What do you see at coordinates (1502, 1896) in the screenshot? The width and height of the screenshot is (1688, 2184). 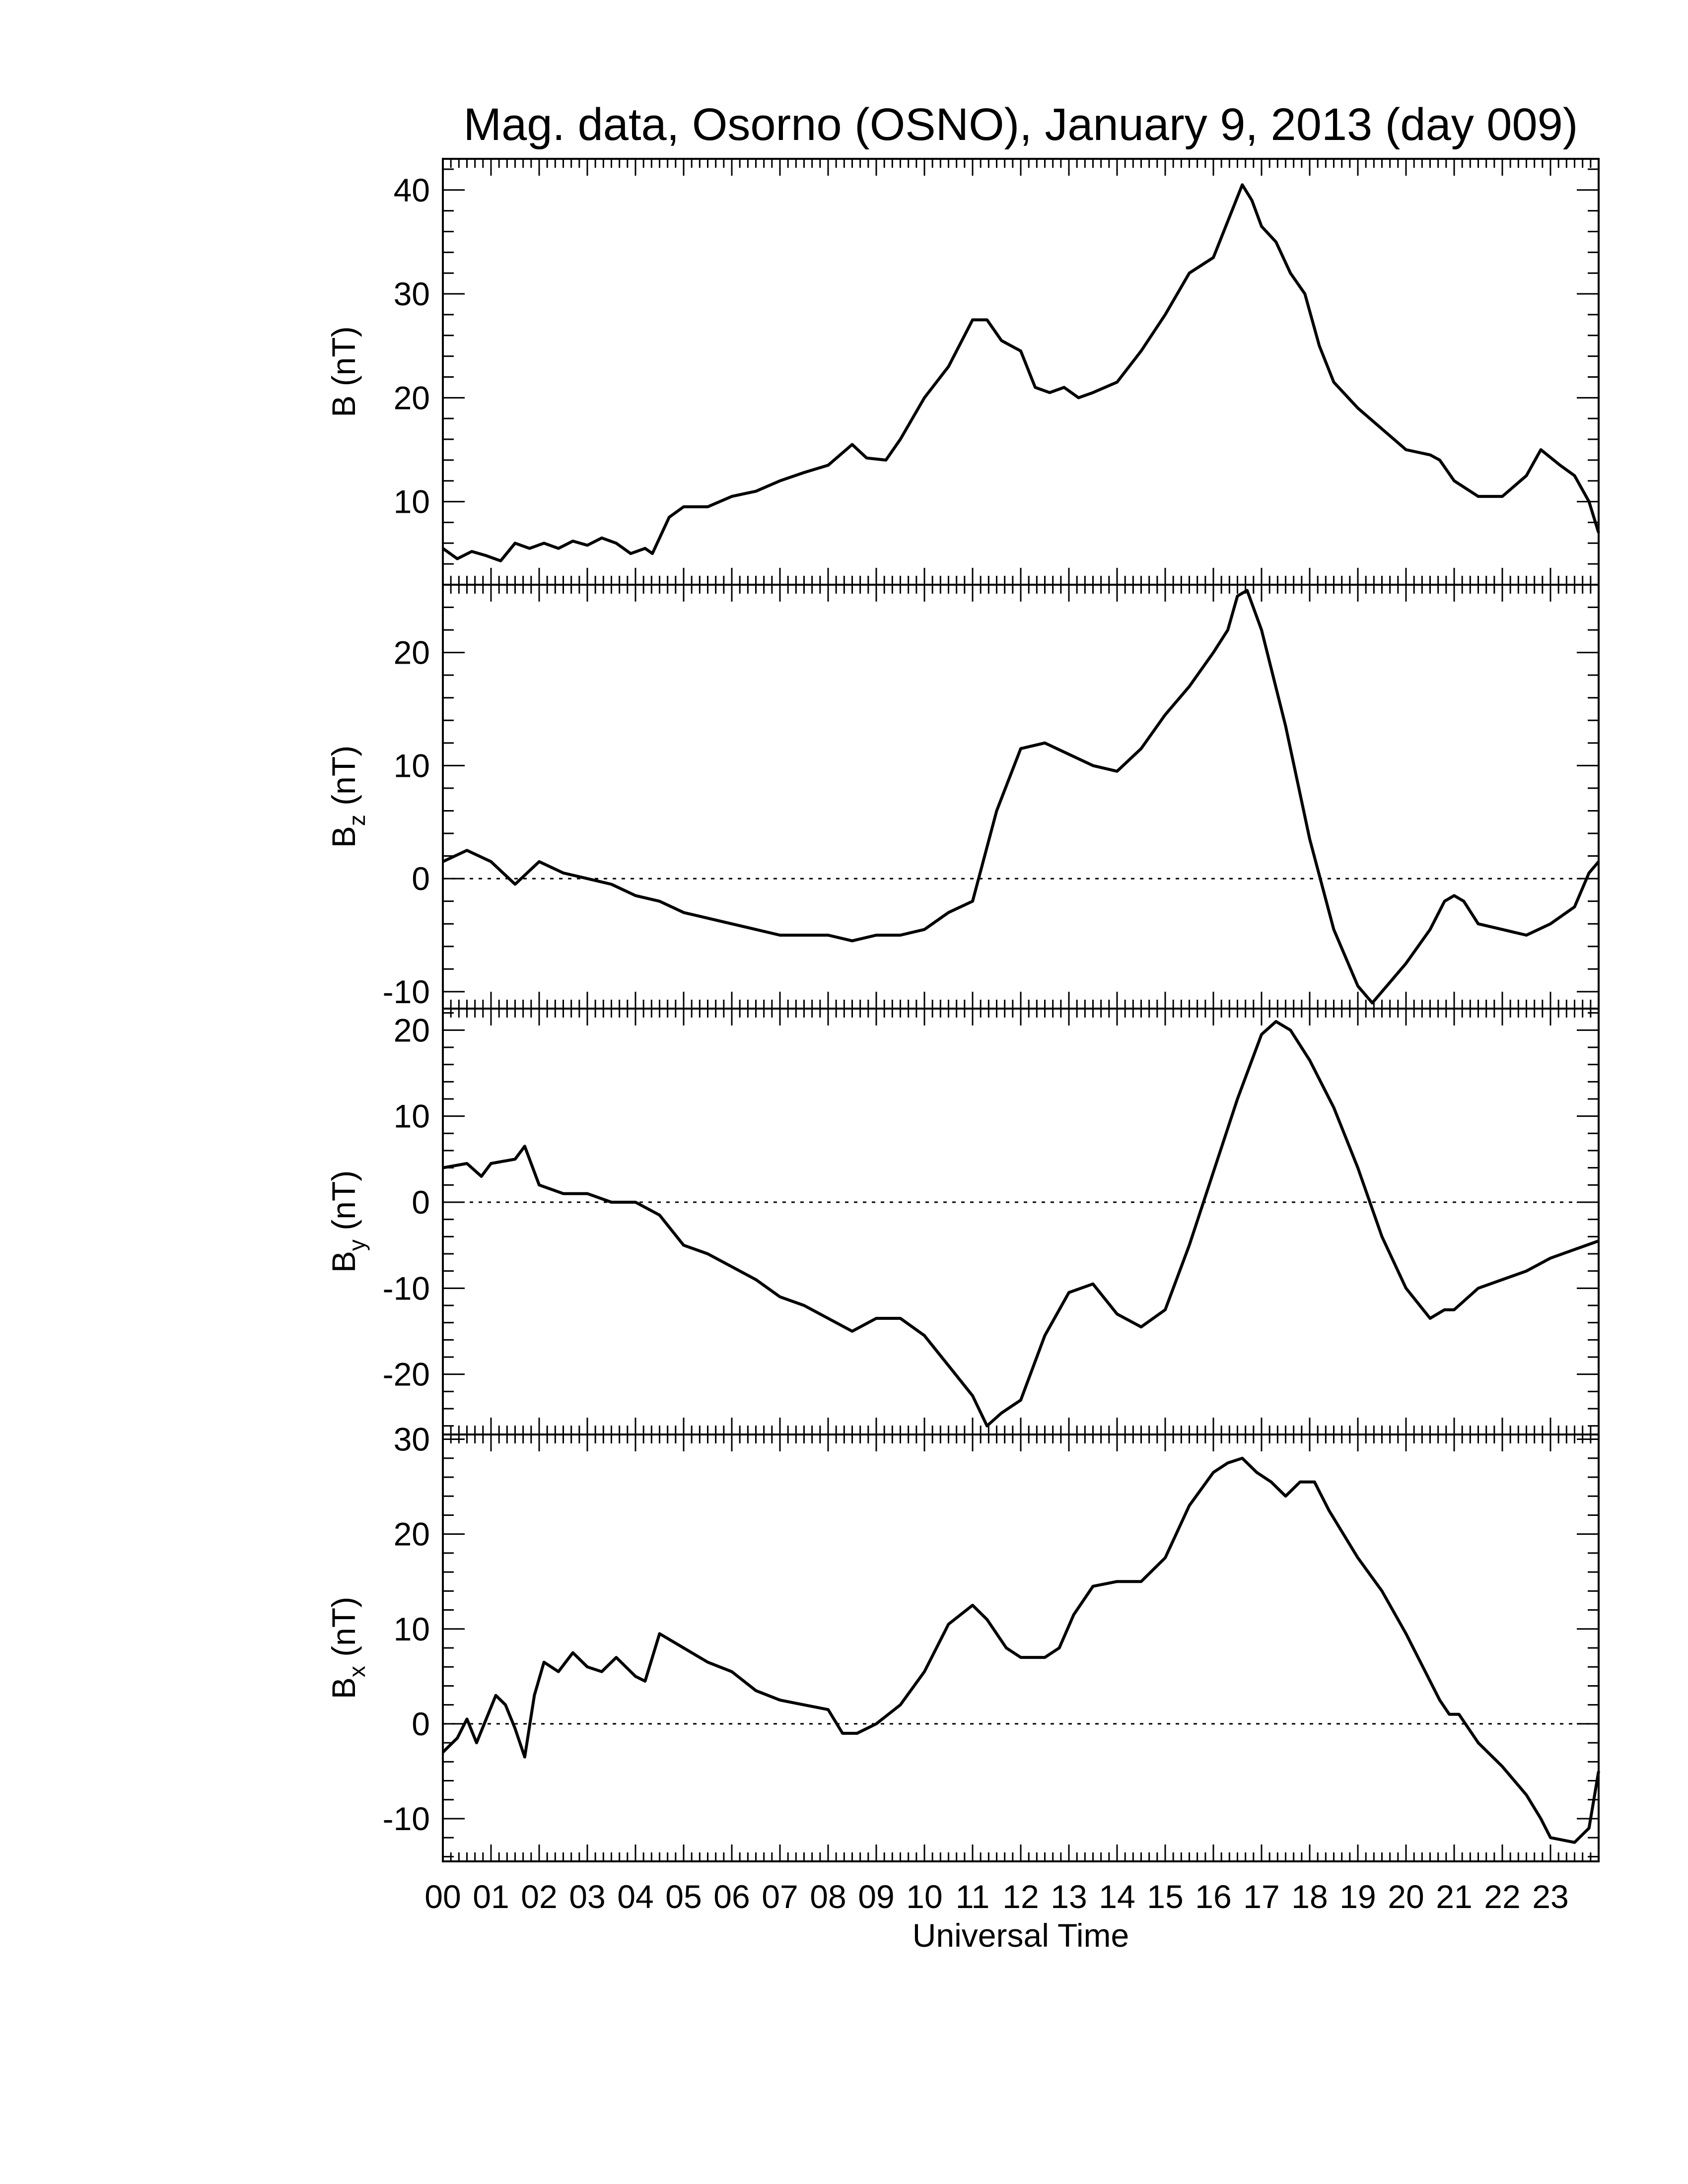 I see `x-tick-label: 22` at bounding box center [1502, 1896].